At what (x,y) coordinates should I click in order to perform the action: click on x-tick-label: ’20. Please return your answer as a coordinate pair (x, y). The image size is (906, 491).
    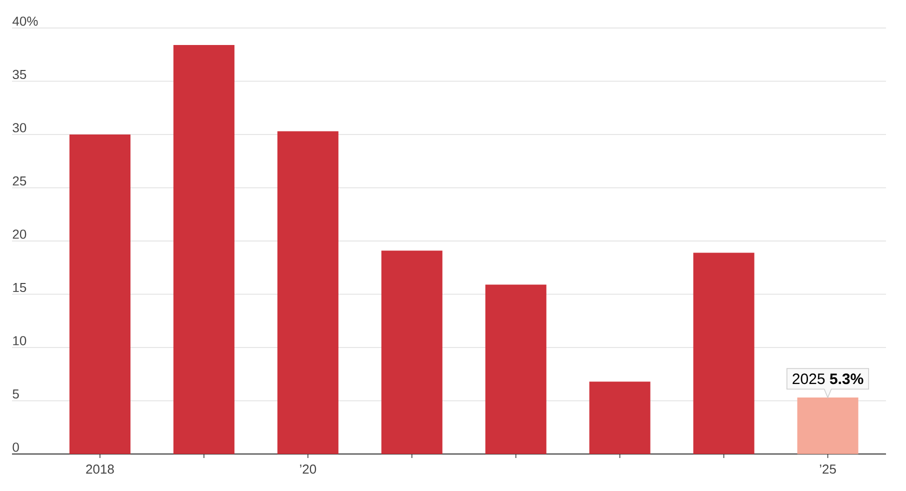
    Looking at the image, I should click on (308, 469).